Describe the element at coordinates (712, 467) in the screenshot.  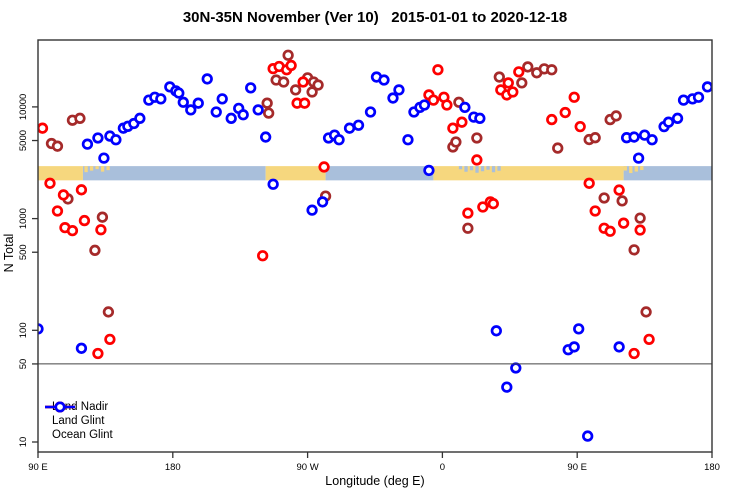
I see `x-tick-label: 180` at that location.